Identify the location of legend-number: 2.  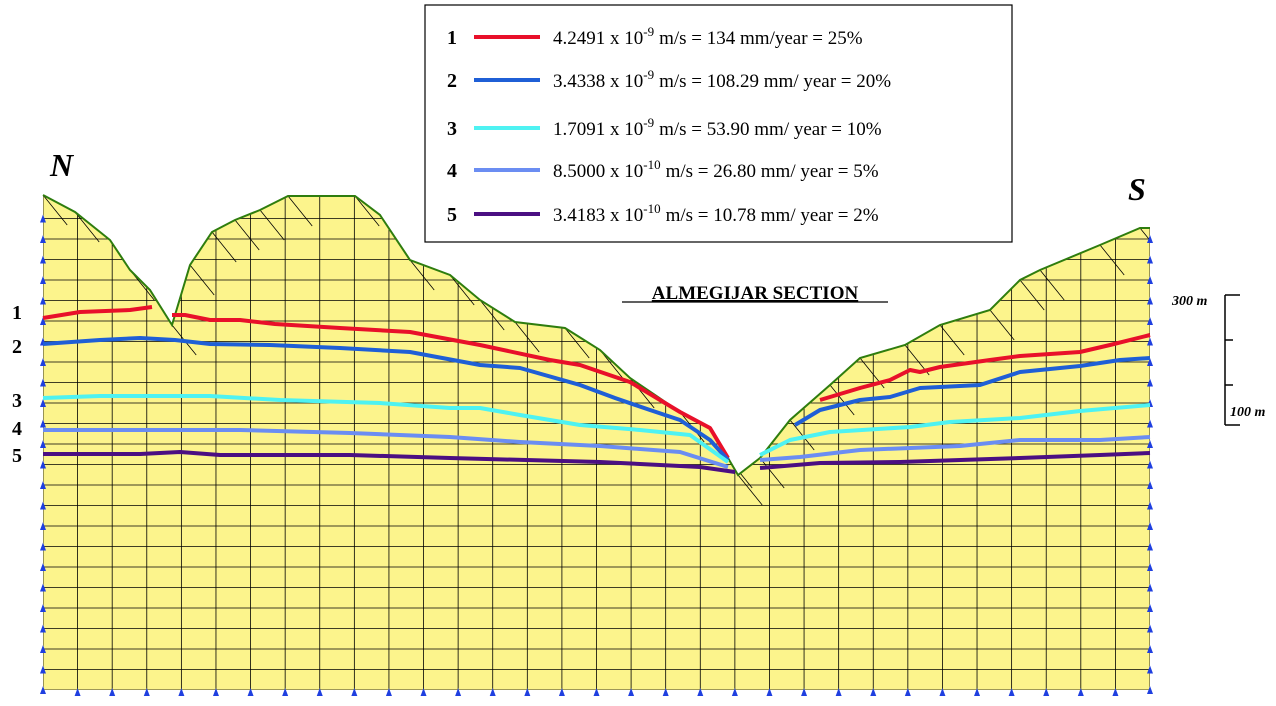
(452, 81).